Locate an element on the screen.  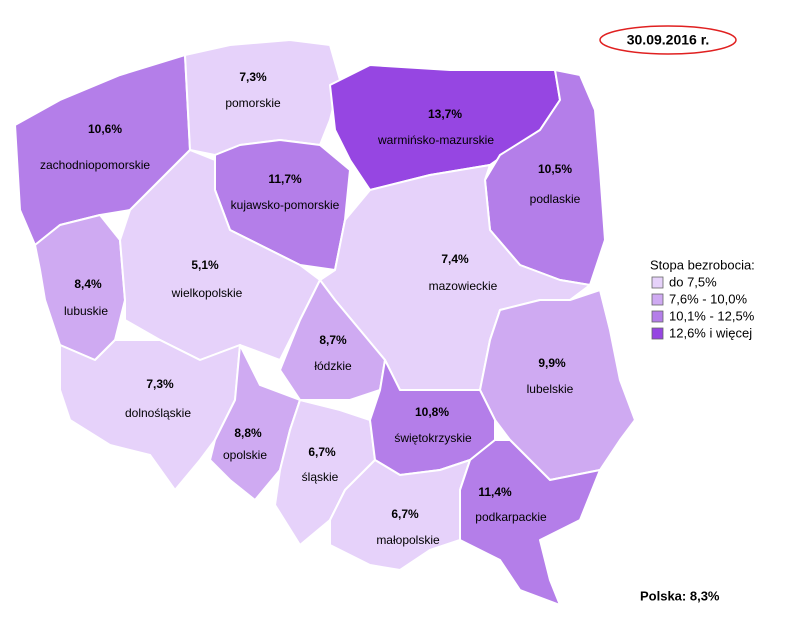
legend-label: 12,6% i więcej is located at coordinates (710, 332).